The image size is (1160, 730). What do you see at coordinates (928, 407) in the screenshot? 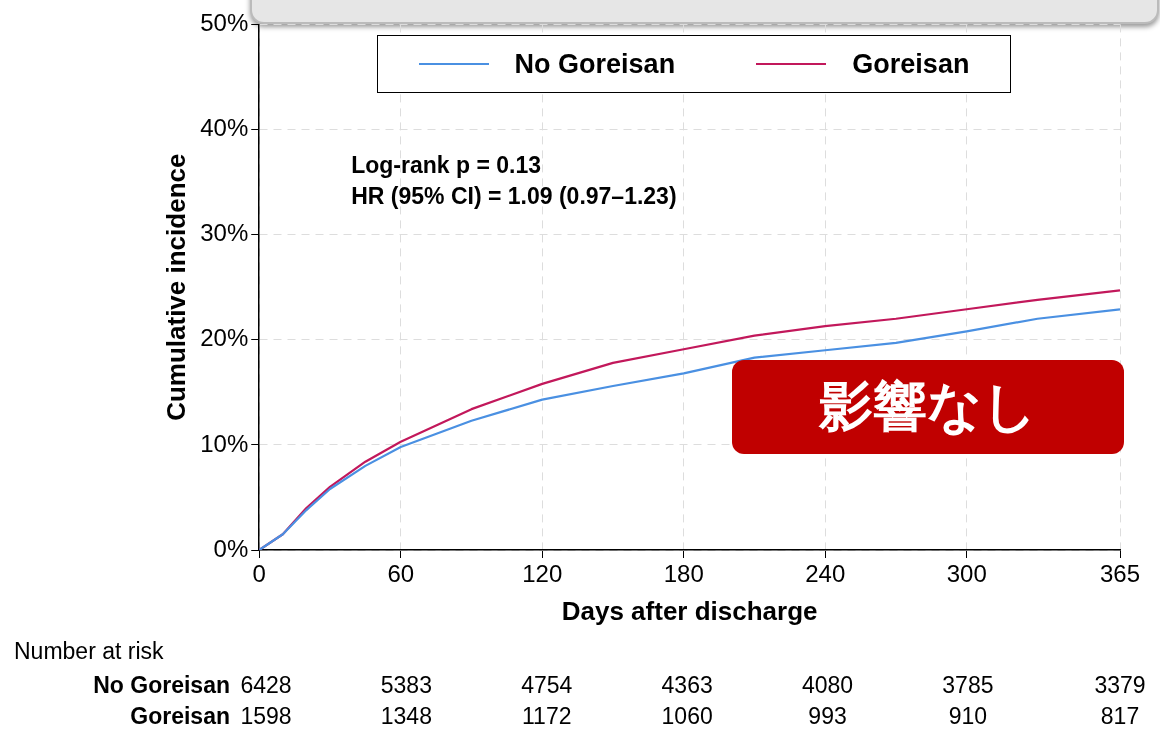
I see `callout-badge: 影響なし` at bounding box center [928, 407].